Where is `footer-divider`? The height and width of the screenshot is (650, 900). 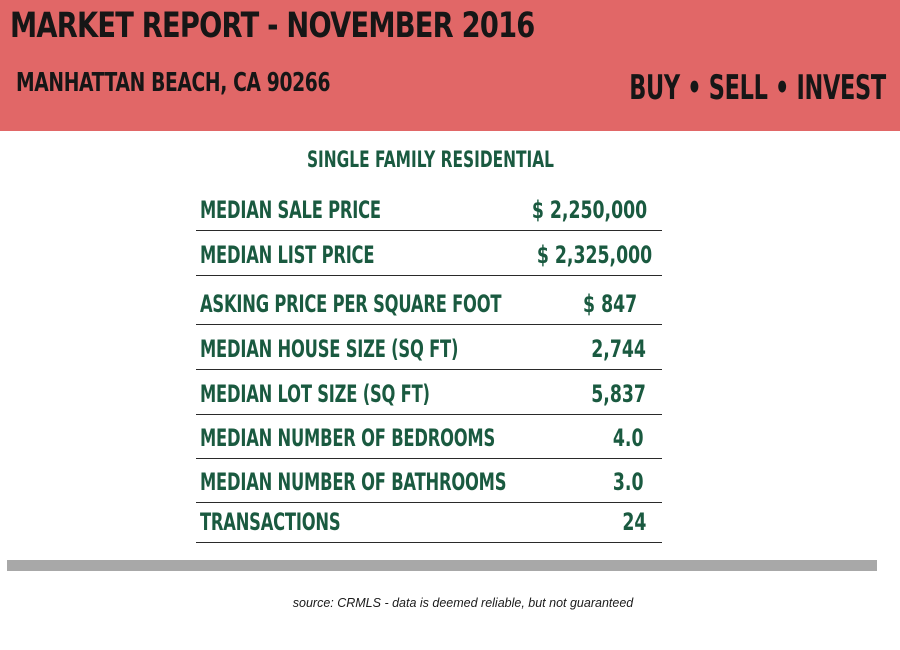 footer-divider is located at coordinates (442, 565).